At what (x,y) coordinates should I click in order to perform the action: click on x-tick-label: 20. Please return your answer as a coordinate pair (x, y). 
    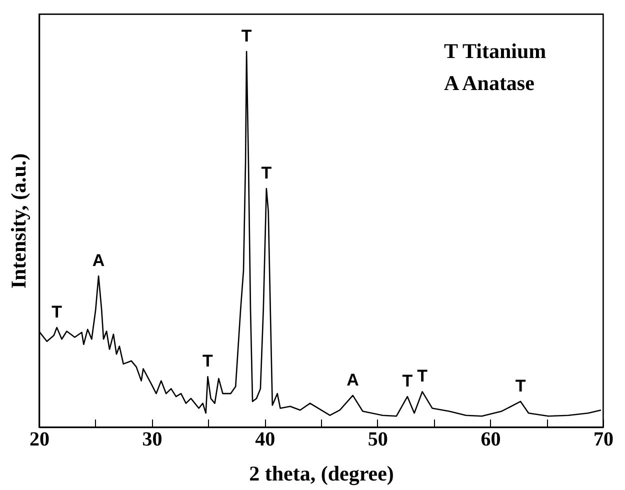
    Looking at the image, I should click on (40, 439).